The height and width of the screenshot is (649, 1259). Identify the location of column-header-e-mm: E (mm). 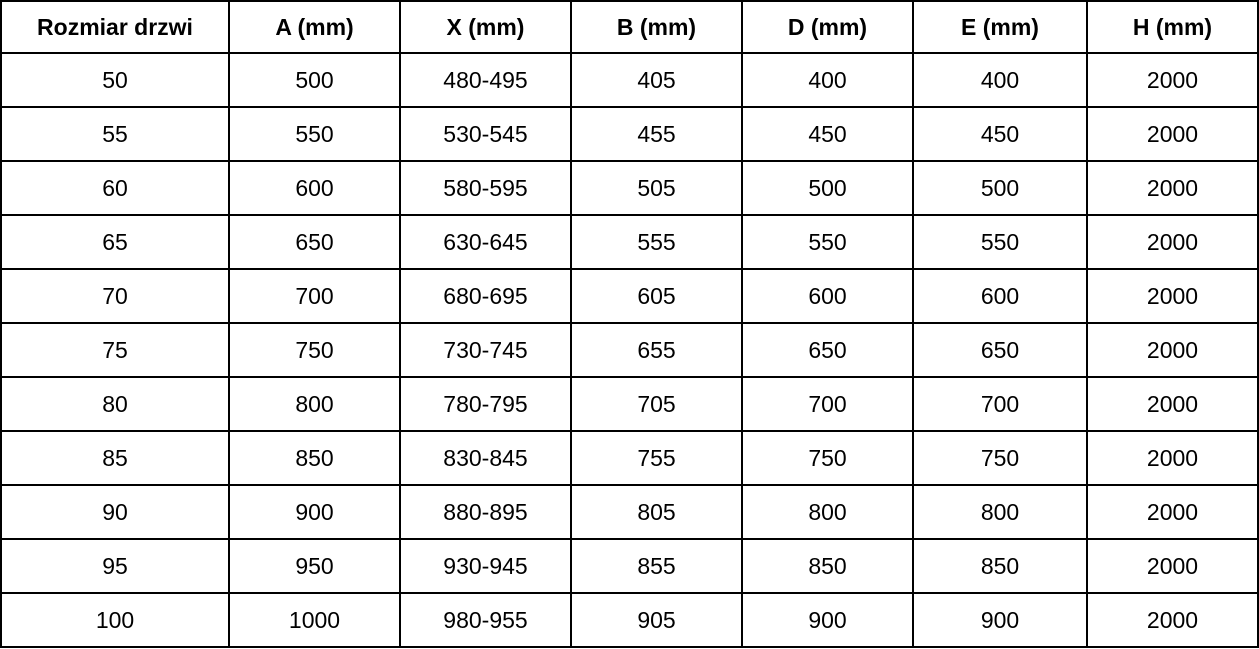
(1000, 27).